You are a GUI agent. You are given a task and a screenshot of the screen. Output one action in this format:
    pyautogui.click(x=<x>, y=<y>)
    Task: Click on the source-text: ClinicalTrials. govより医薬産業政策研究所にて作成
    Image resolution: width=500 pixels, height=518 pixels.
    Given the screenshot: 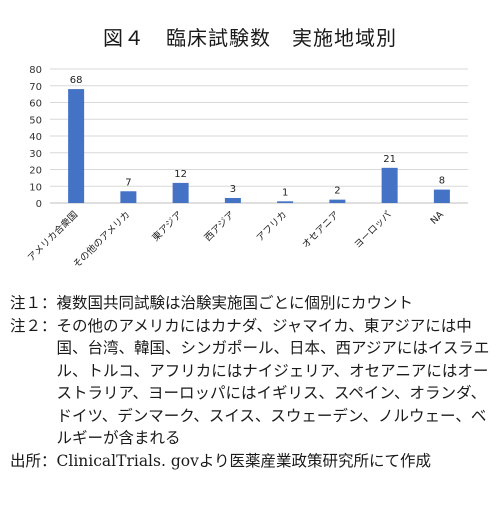 What is the action you would take?
    pyautogui.click(x=244, y=460)
    